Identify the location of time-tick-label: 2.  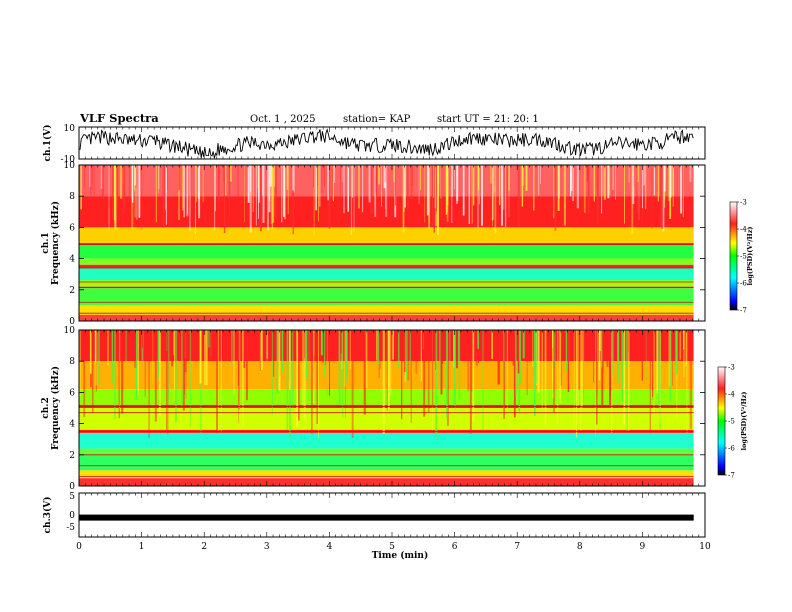
(204, 547).